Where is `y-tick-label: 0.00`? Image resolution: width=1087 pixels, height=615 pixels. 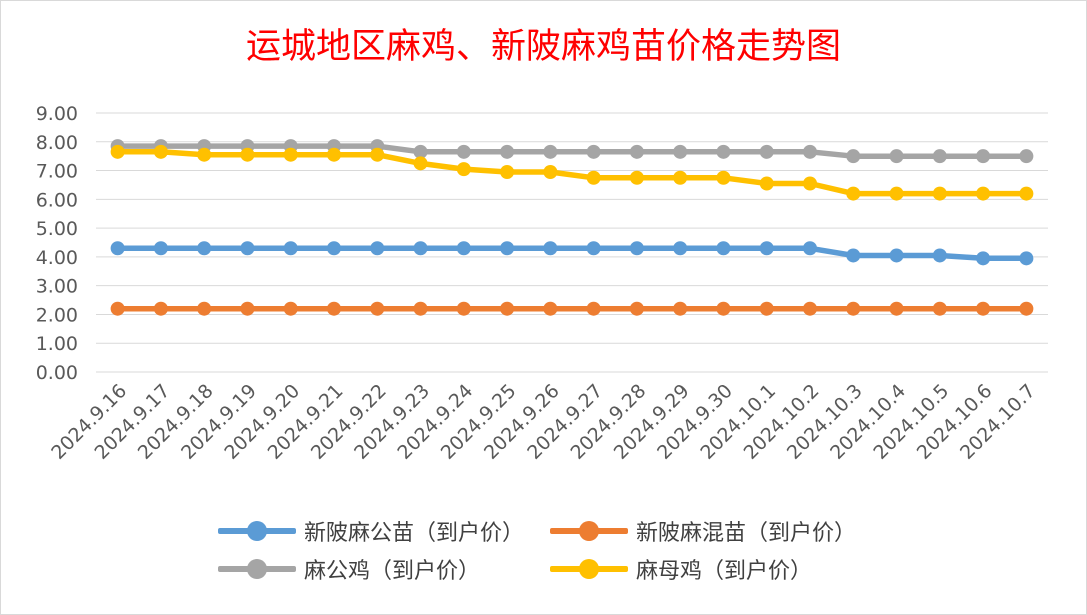
y-tick-label: 0.00 is located at coordinates (57, 373).